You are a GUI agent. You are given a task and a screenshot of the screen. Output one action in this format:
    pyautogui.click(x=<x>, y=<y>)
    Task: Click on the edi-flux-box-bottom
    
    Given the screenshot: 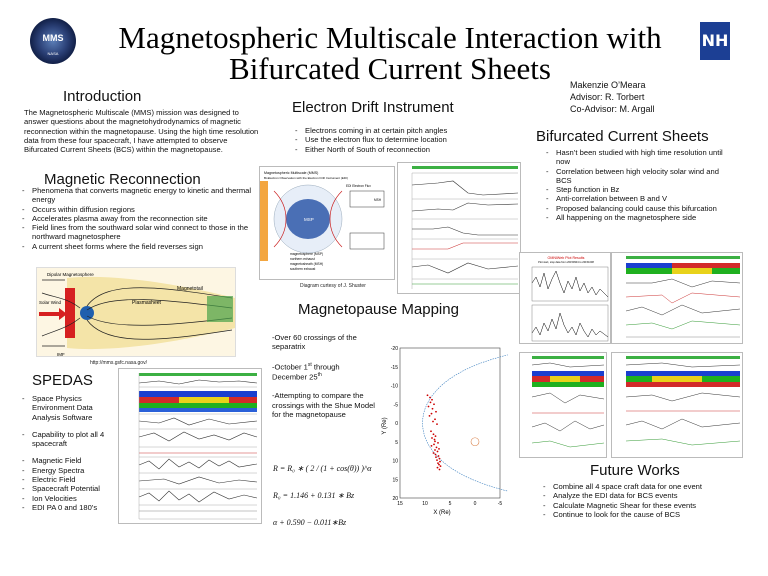 What is the action you would take?
    pyautogui.click(x=367, y=241)
    